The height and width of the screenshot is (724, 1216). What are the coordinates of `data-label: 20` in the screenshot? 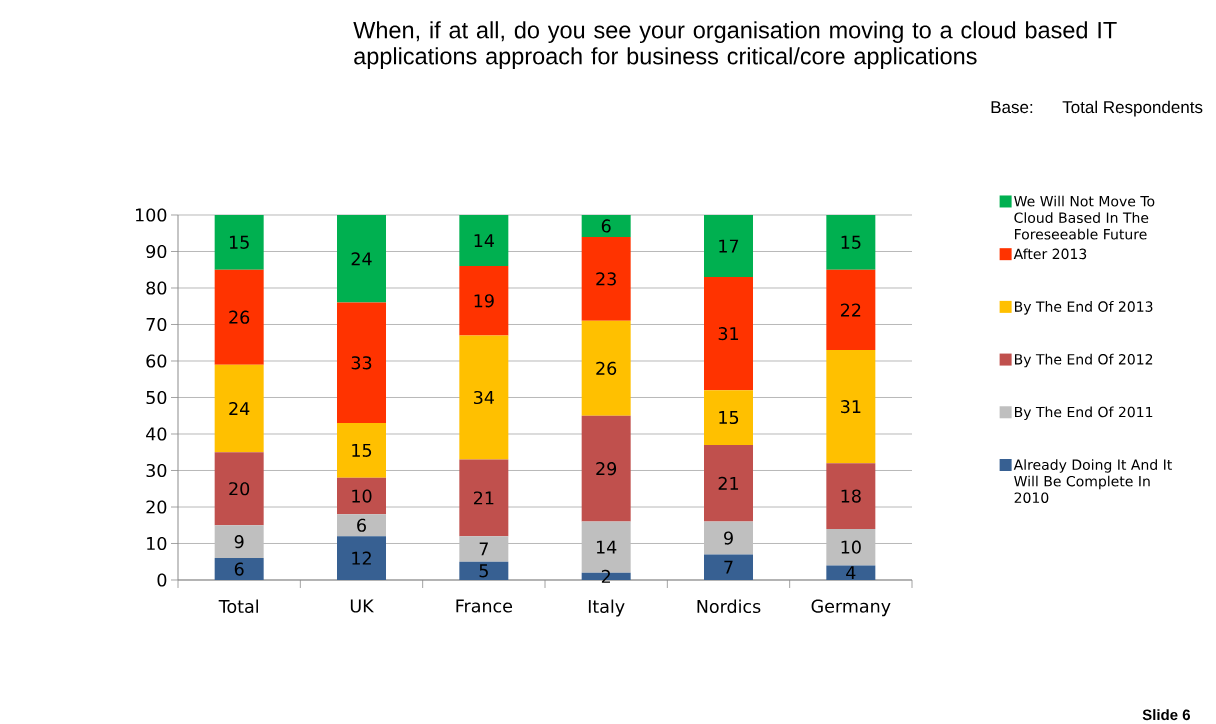 It's located at (239, 489).